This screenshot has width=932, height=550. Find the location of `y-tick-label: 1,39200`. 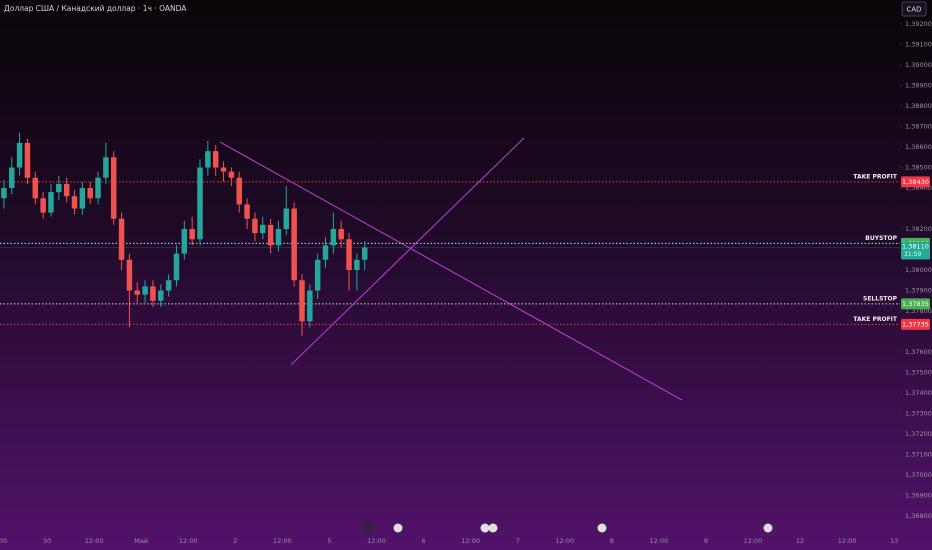

y-tick-label: 1,39200 is located at coordinates (918, 24).